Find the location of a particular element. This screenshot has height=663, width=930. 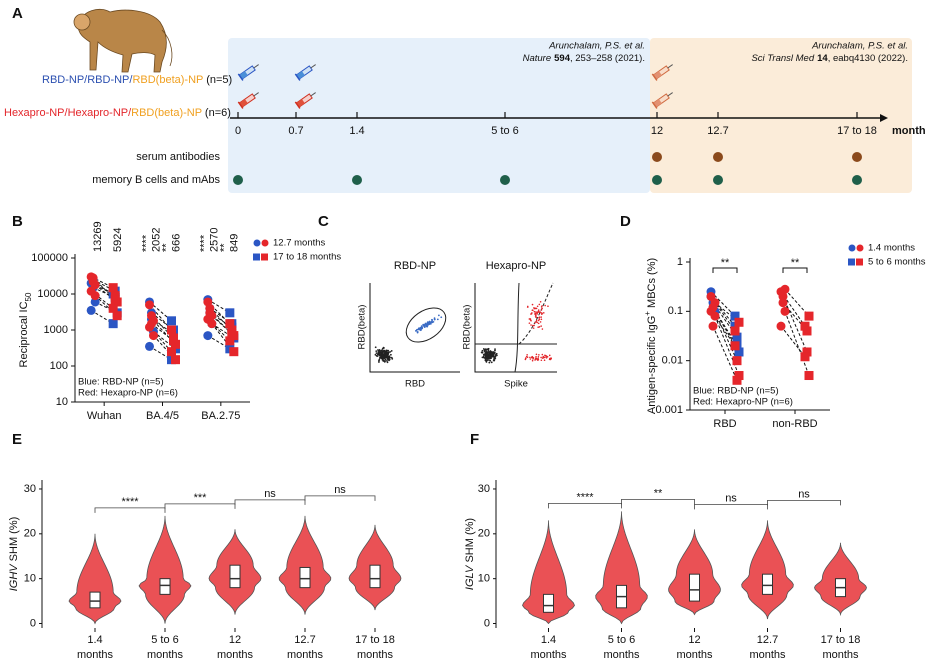

x-tick-label: non-RBD is located at coordinates (794, 424).